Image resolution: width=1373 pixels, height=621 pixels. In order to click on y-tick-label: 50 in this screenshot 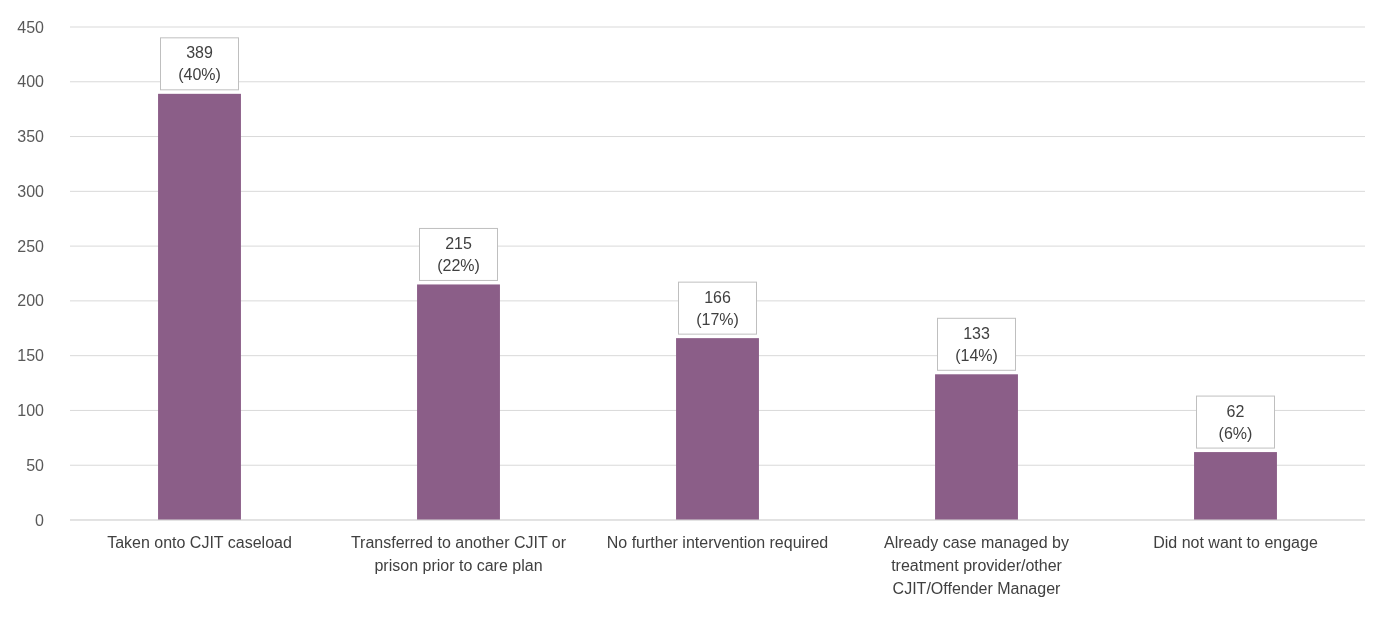, I will do `click(35, 465)`.